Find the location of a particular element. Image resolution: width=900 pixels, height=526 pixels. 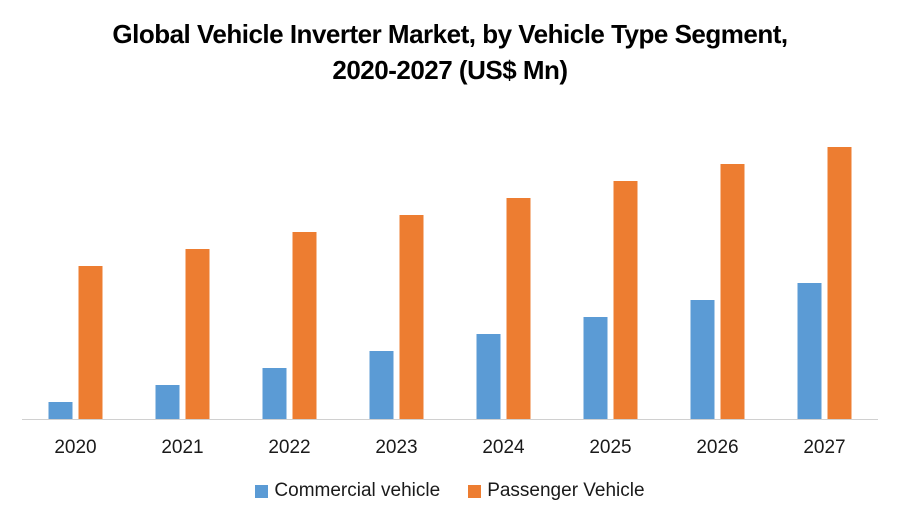

bar-commercial-2026 is located at coordinates (702, 359).